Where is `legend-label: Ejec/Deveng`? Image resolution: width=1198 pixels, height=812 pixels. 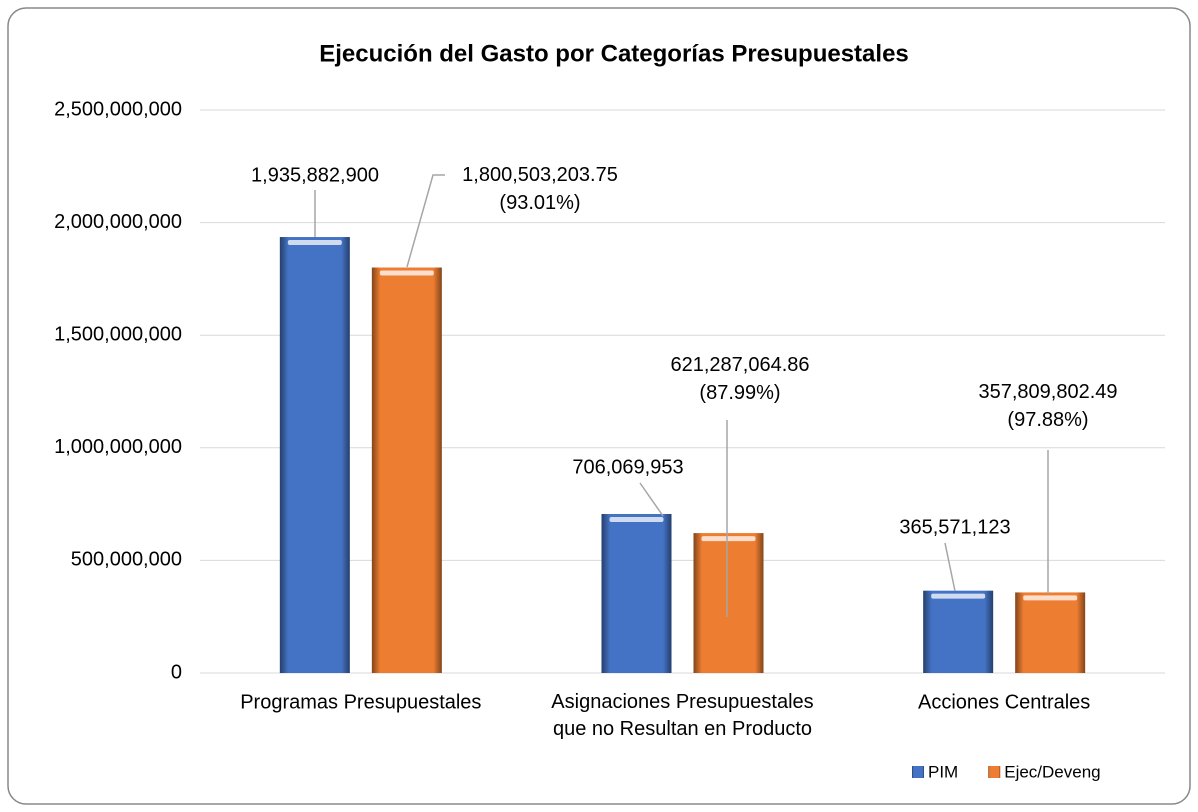 legend-label: Ejec/Deveng is located at coordinates (1052, 771).